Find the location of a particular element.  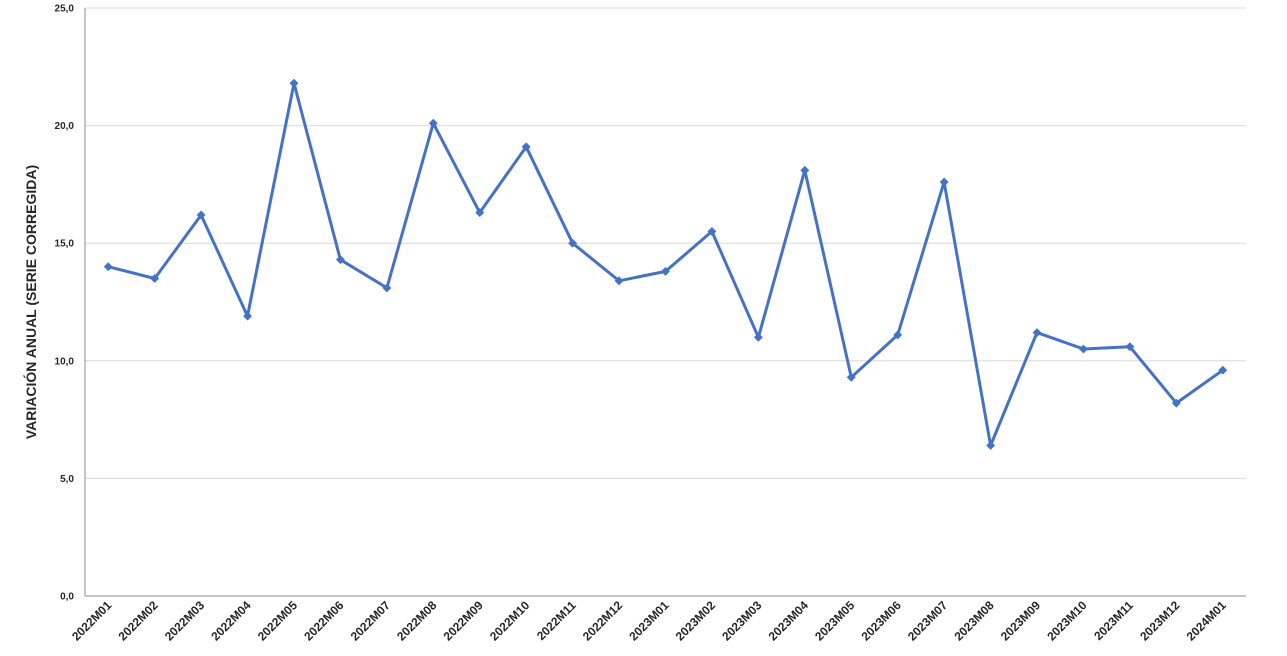

x-tick-label: 2023M08 is located at coordinates (974, 621).